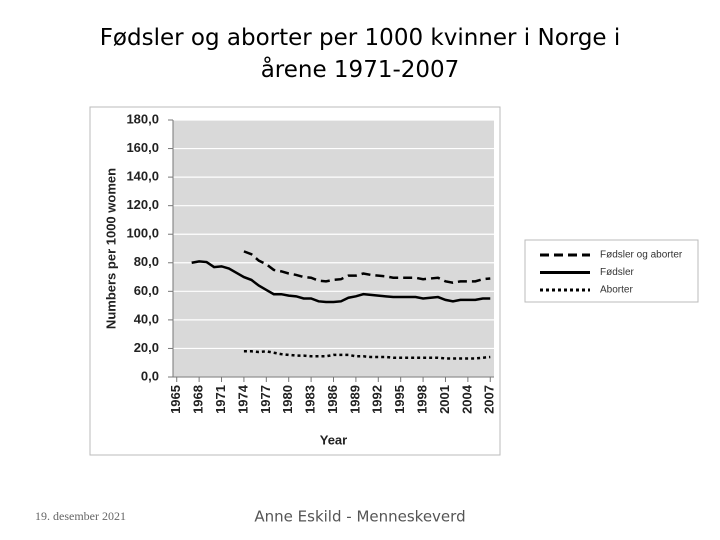  Describe the element at coordinates (142, 176) in the screenshot. I see `y-tick-label: 140,0` at that location.